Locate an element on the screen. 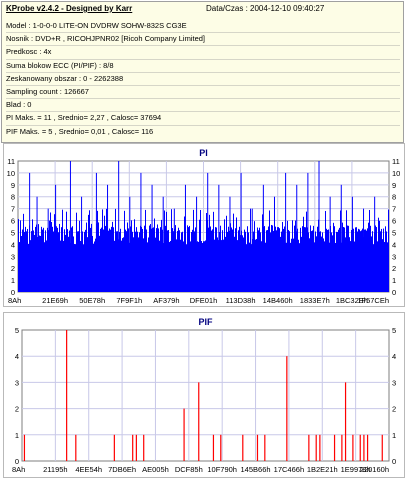 This screenshot has height=482, width=409. pif-chart-xtick-label: 1B2E21h is located at coordinates (322, 469).